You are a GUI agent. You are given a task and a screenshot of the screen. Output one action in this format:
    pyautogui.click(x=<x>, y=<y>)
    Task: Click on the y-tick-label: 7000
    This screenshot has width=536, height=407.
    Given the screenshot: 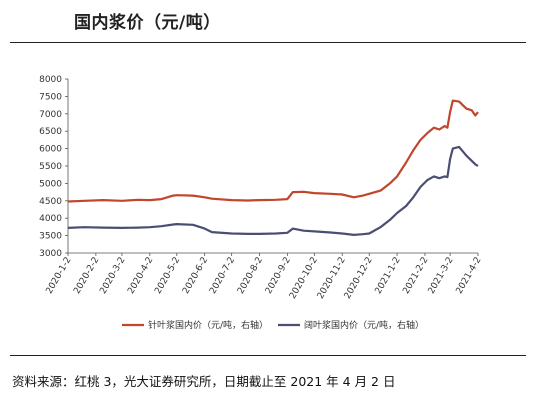 What is the action you would take?
    pyautogui.click(x=50, y=115)
    